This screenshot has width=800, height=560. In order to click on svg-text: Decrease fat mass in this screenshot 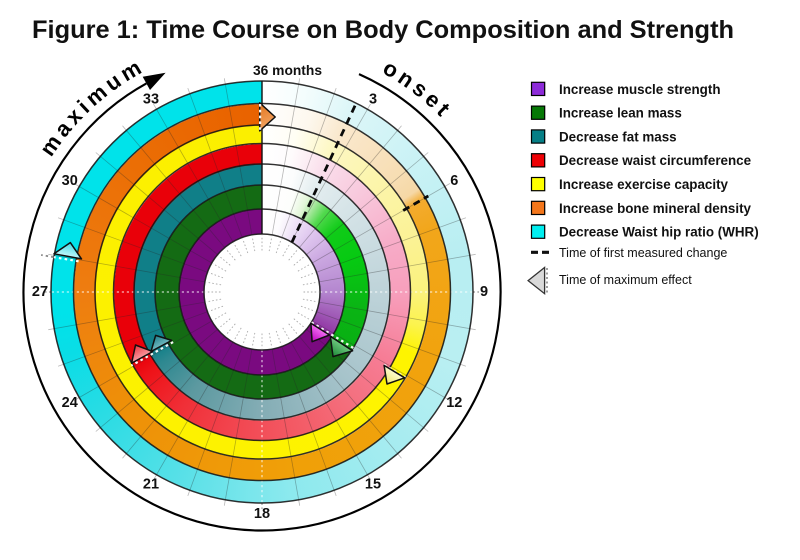, I will do `click(618, 136)`.